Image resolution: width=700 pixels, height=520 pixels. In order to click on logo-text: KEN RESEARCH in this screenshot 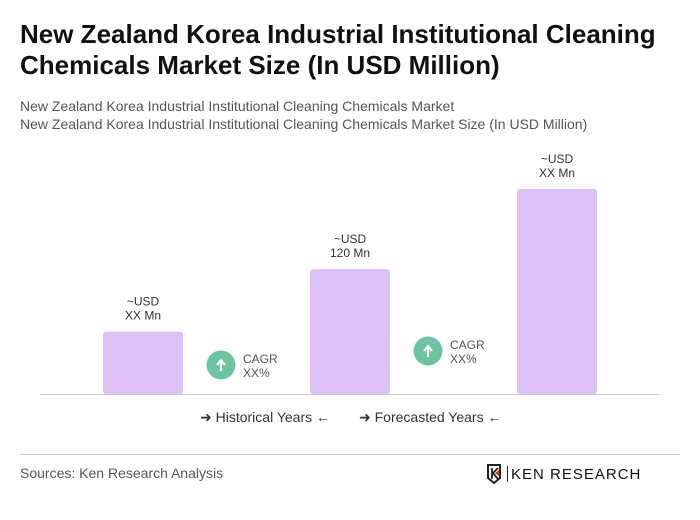, I will do `click(576, 474)`.